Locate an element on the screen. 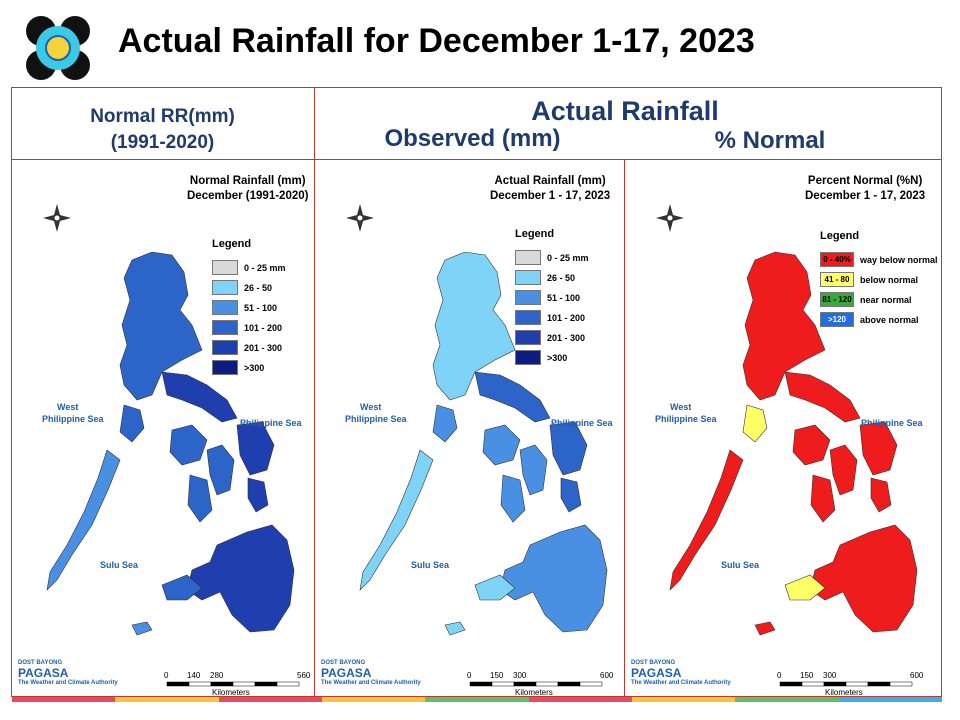 This screenshot has width=960, height=720. map-title-line1: Actual Rainfall (mm) is located at coordinates (550, 181).